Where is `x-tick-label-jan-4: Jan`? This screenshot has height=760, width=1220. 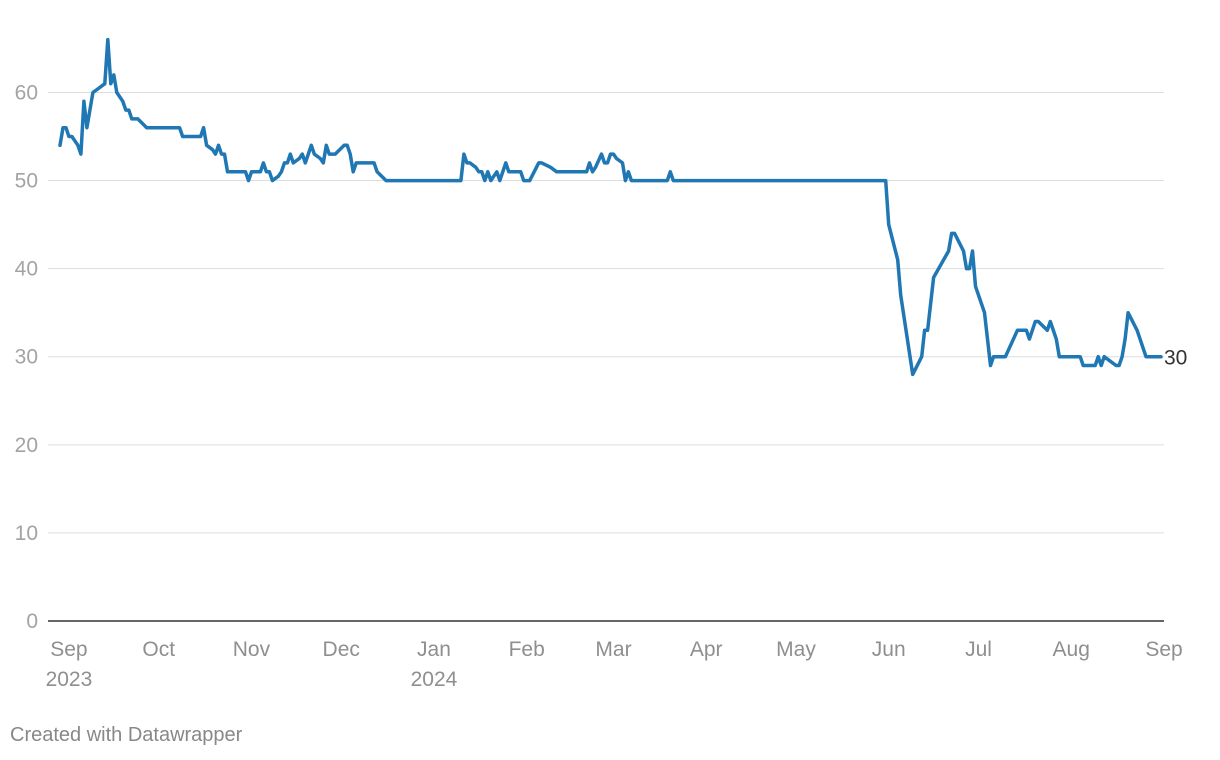 x-tick-label-jan-4: Jan is located at coordinates (434, 649).